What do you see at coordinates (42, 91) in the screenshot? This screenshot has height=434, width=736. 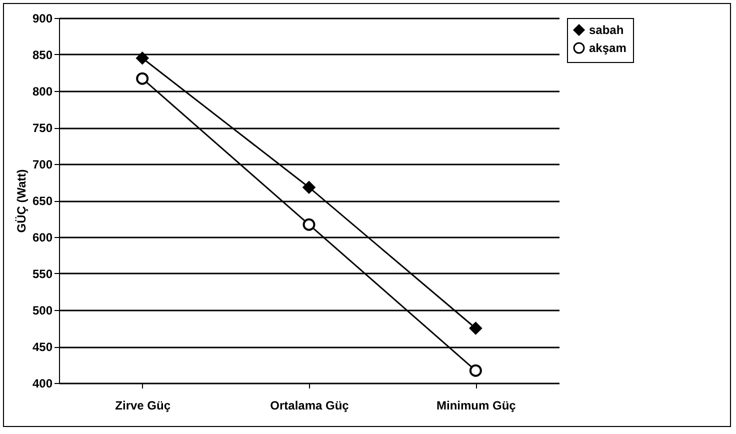 I see `y-tick-label: 800` at bounding box center [42, 91].